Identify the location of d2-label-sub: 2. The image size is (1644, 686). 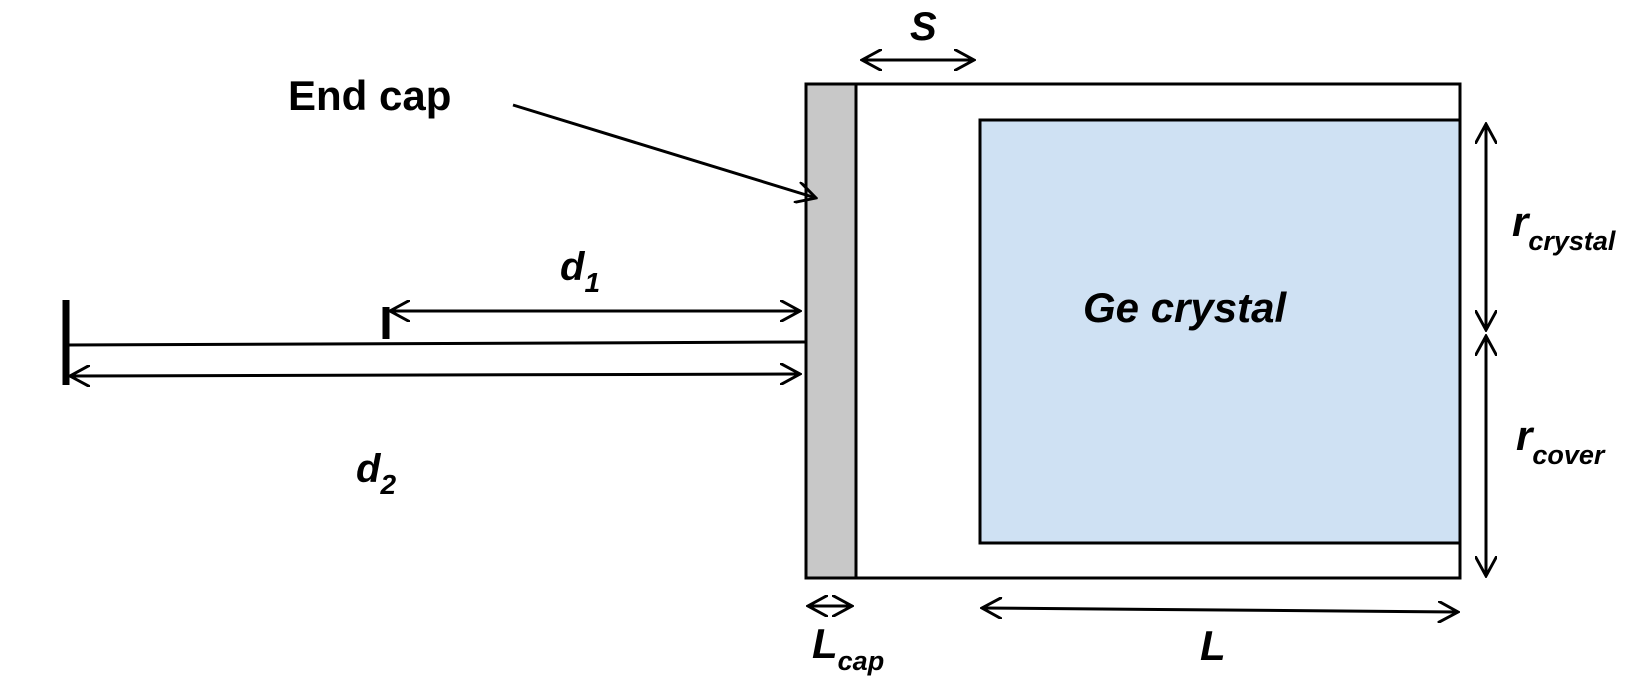
(387, 484).